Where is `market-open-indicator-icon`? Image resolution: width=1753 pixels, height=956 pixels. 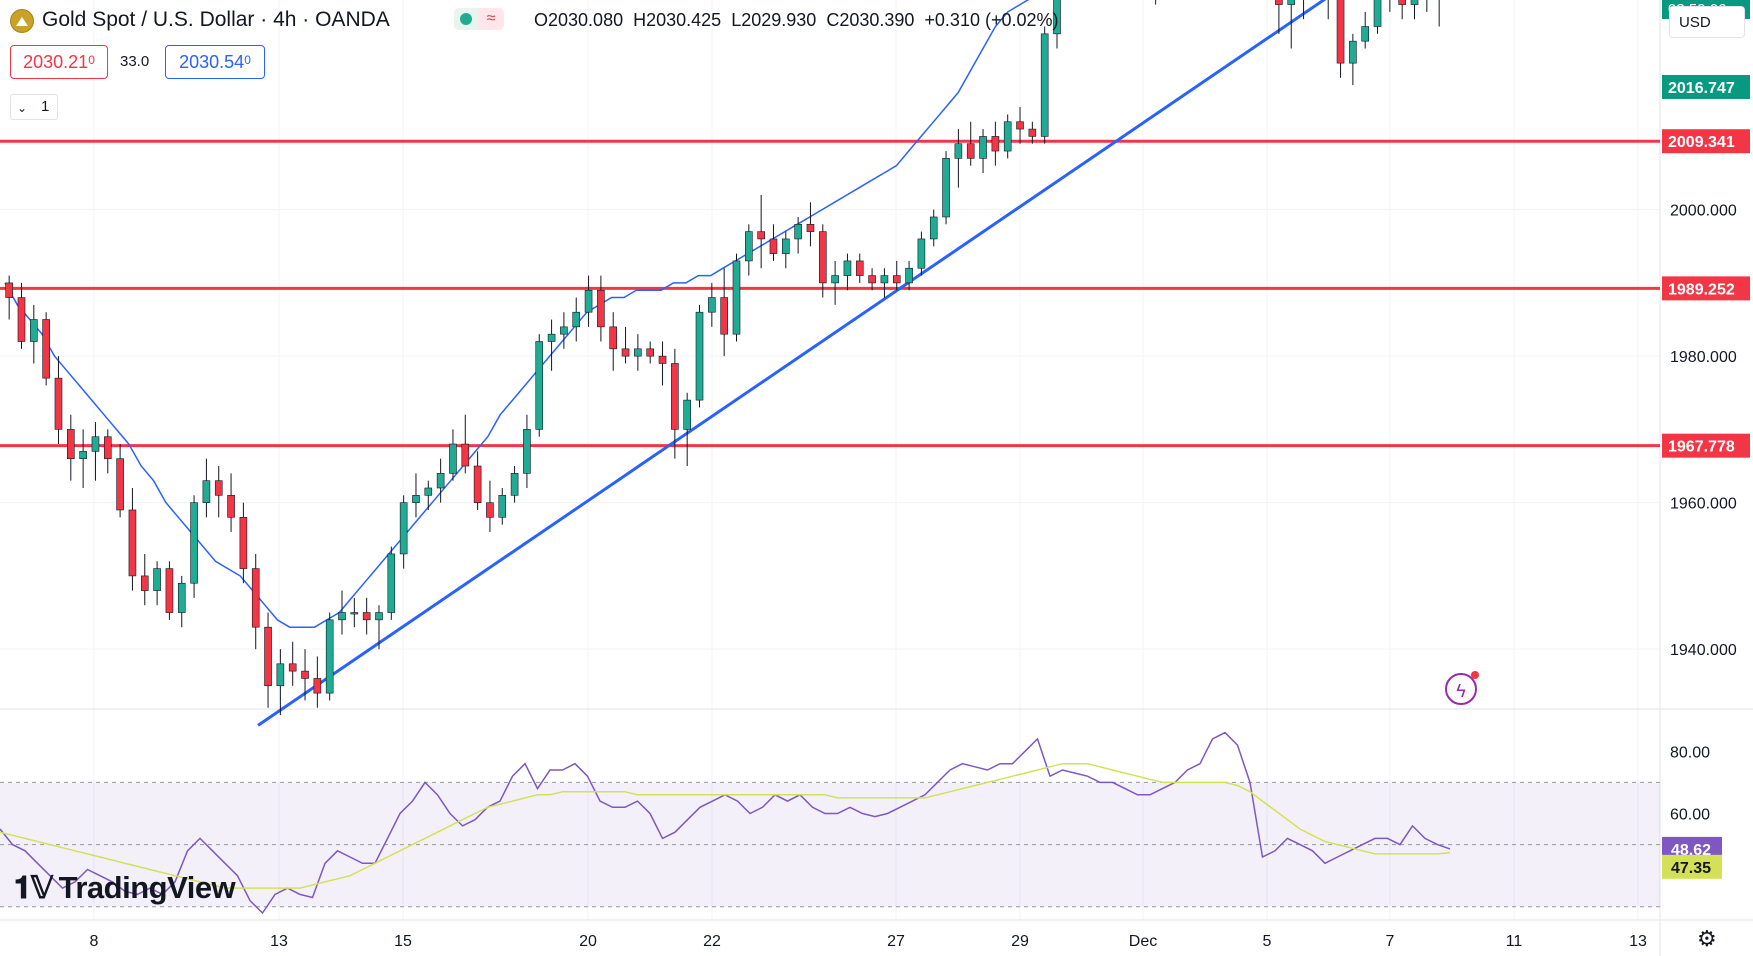 market-open-indicator-icon is located at coordinates (466, 19).